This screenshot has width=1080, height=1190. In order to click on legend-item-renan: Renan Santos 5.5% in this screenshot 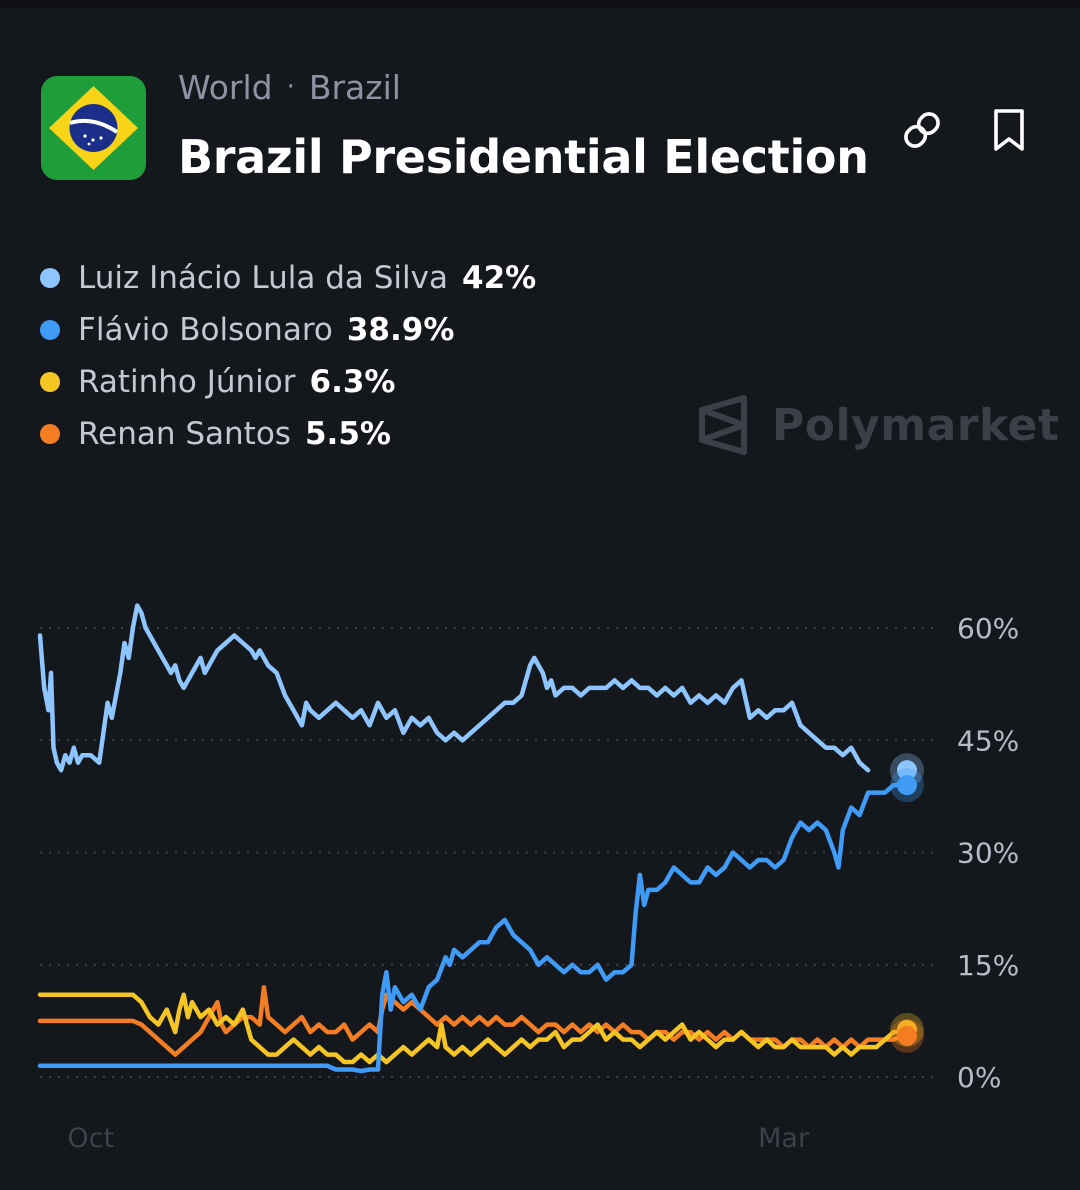, I will do `click(288, 434)`.